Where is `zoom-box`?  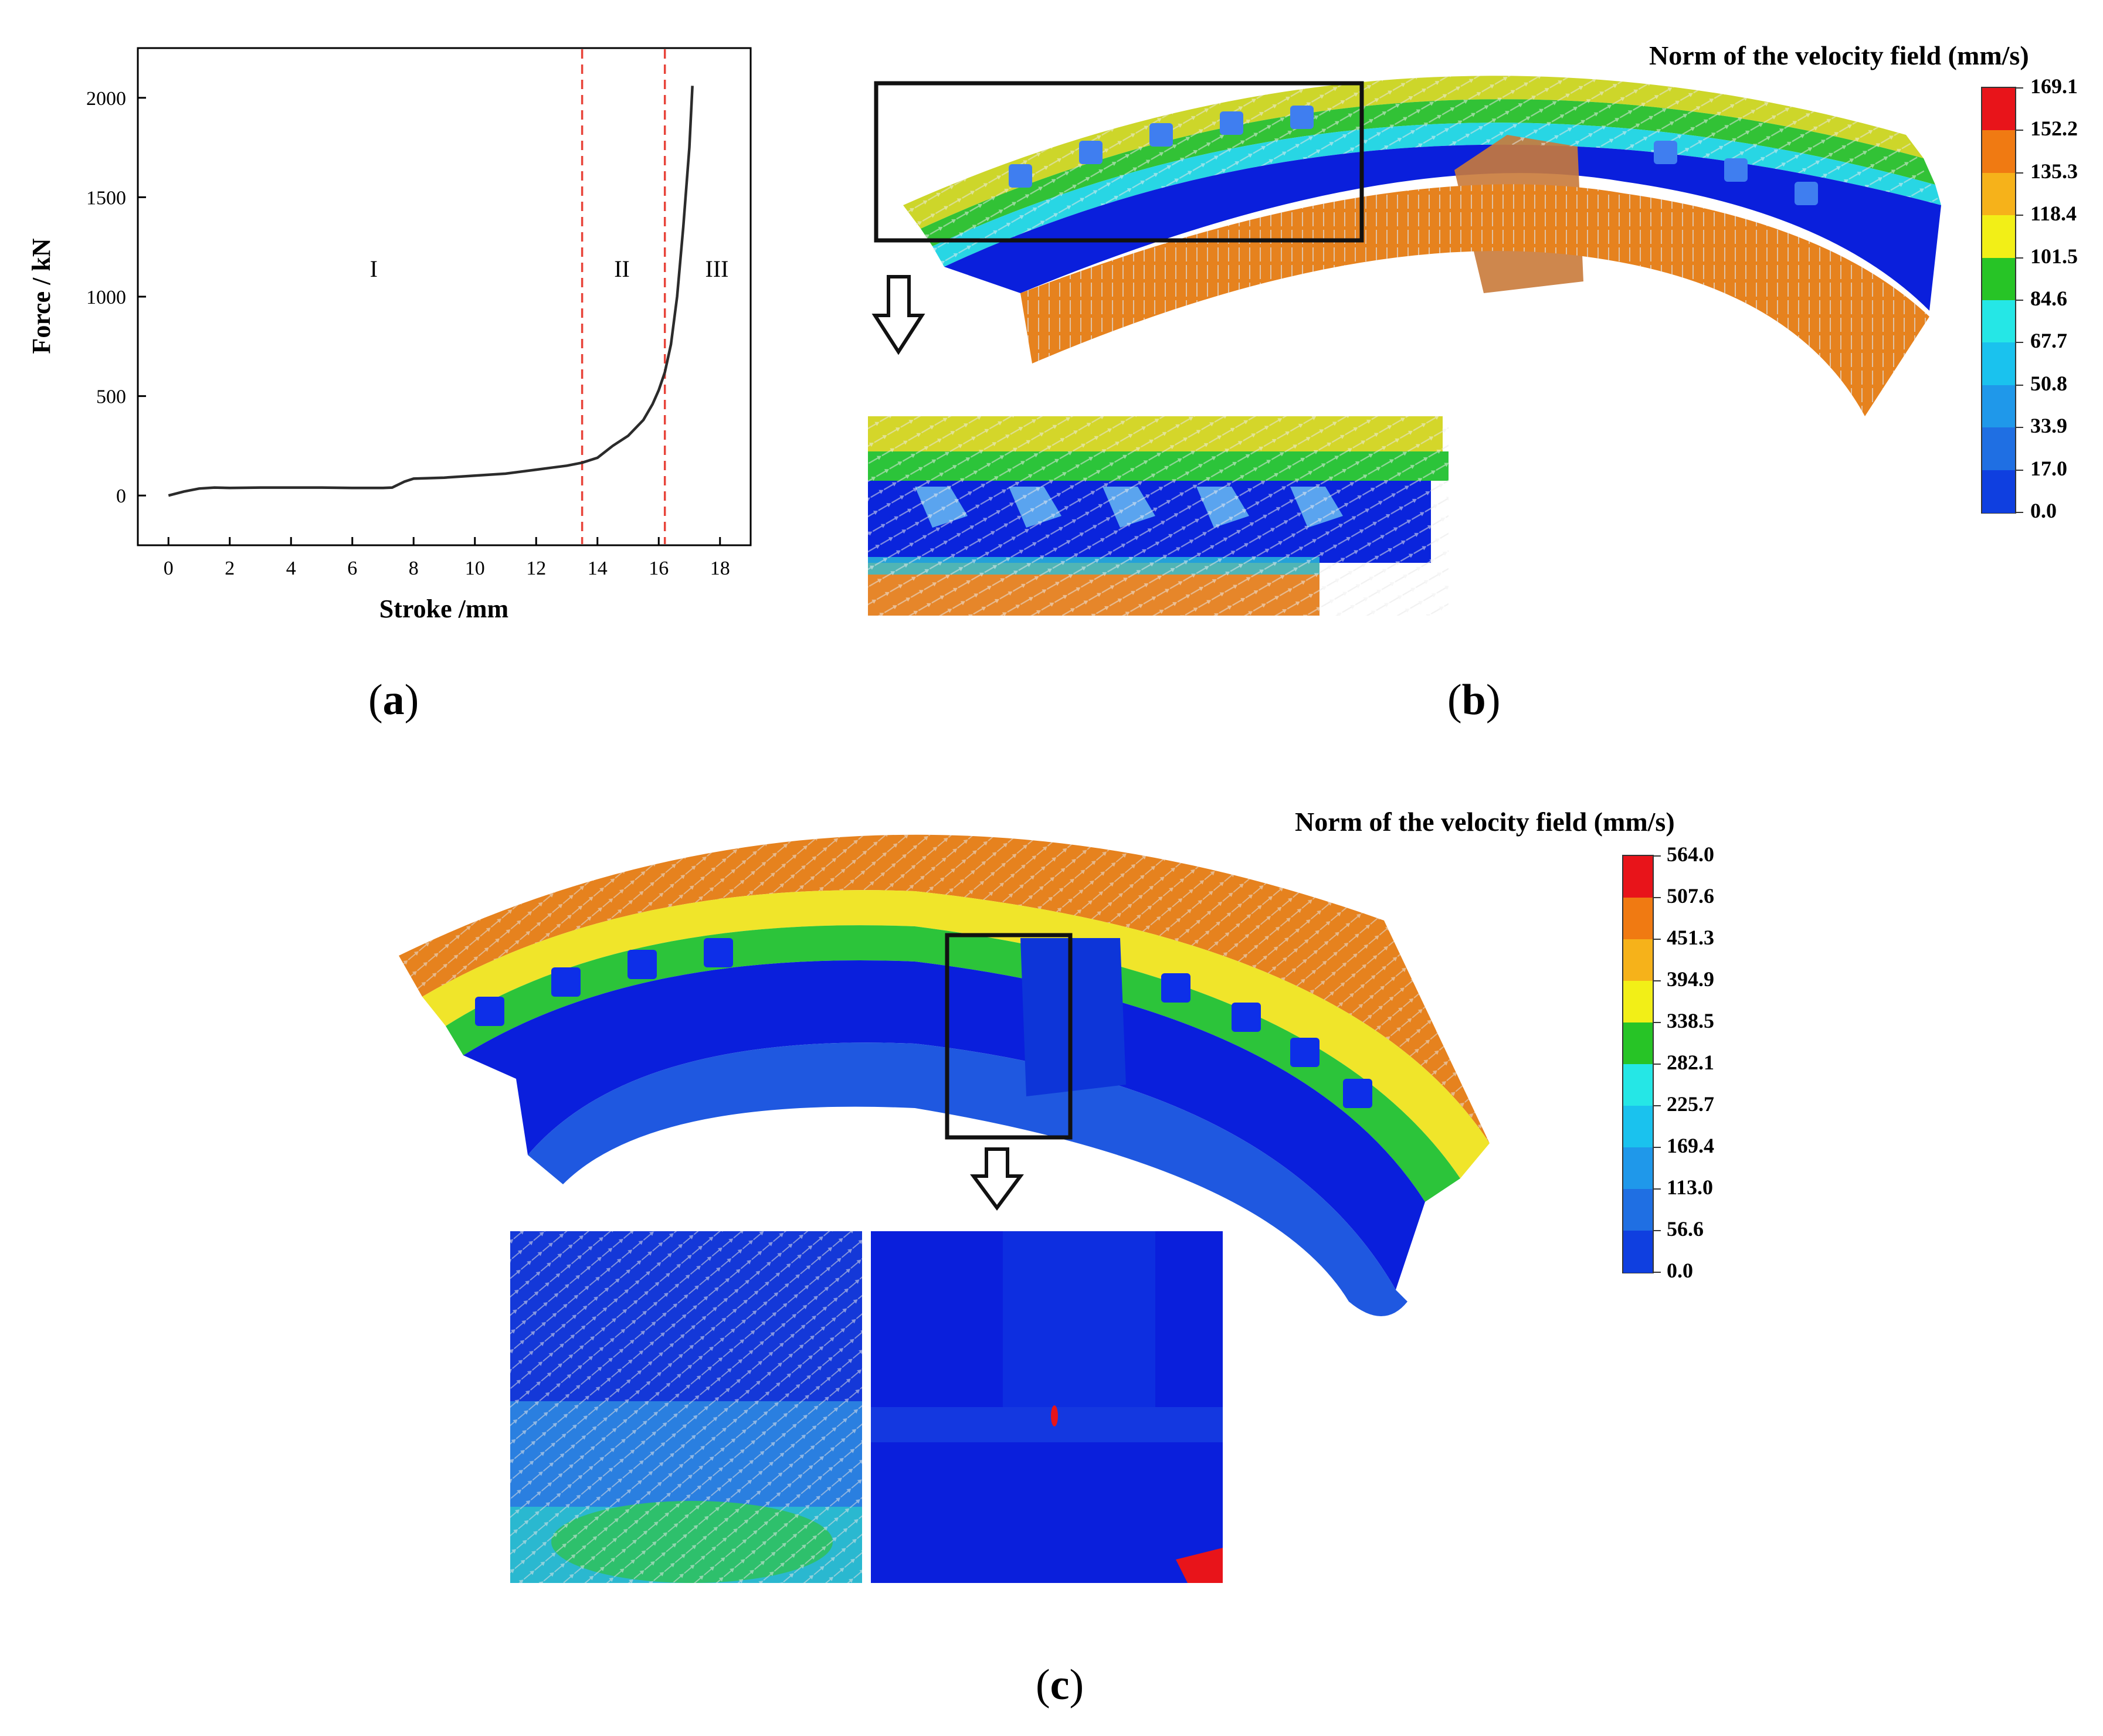 zoom-box is located at coordinates (1119, 162).